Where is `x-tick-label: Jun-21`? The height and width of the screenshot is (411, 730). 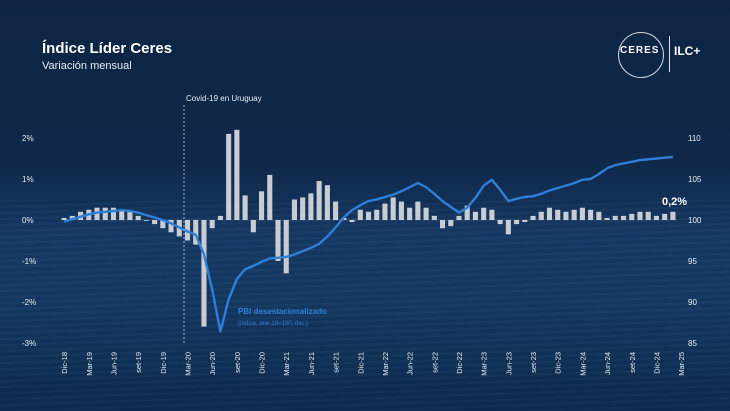 x-tick-label: Jun-21 is located at coordinates (311, 363).